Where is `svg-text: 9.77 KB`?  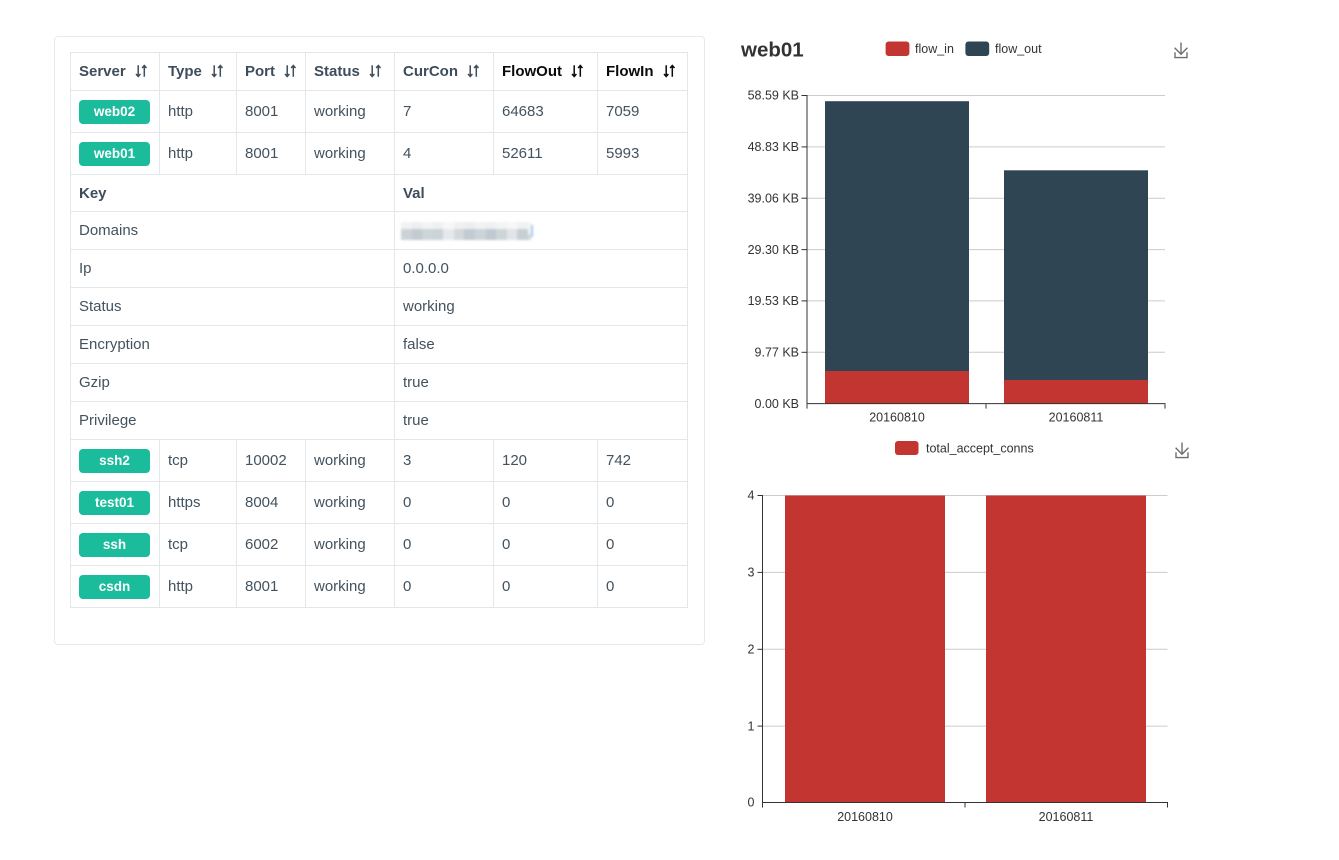 svg-text: 9.77 KB is located at coordinates (777, 353).